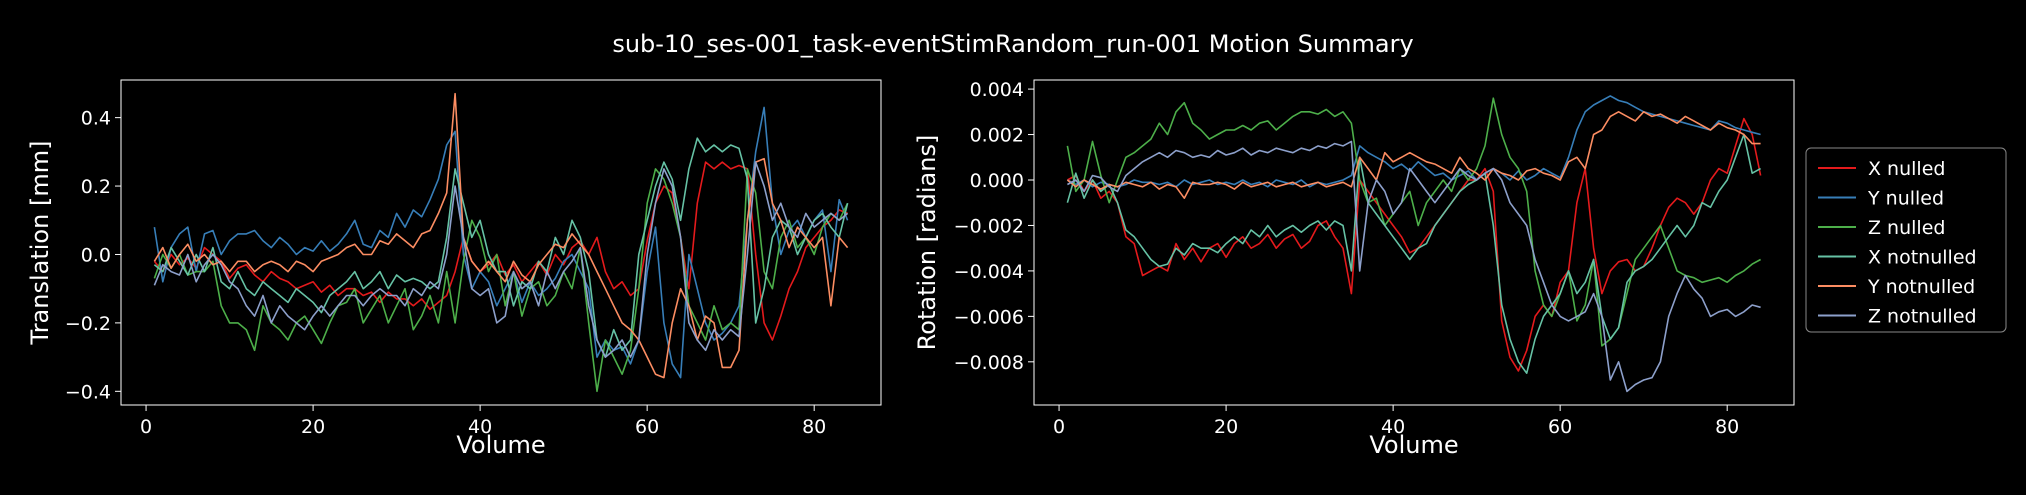 The width and height of the screenshot is (2026, 495). What do you see at coordinates (997, 90) in the screenshot?
I see `rotation-y-tick-label: 0.004` at bounding box center [997, 90].